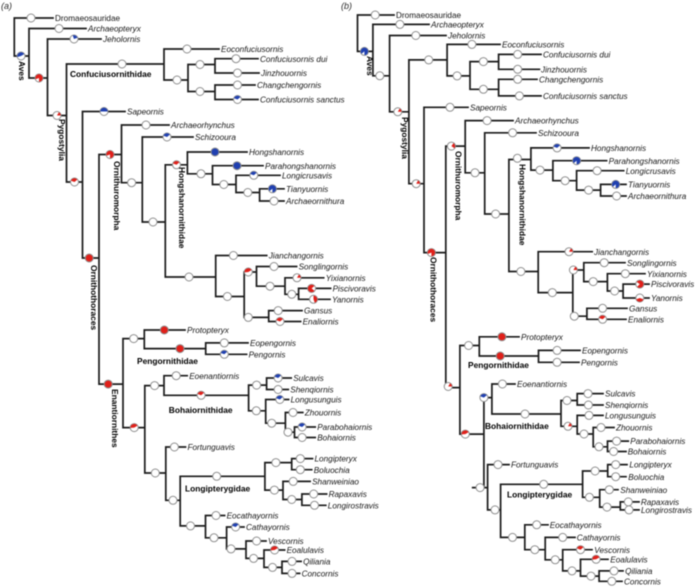 The image size is (700, 587). I want to click on svg-text: Aves, so click(22, 71).